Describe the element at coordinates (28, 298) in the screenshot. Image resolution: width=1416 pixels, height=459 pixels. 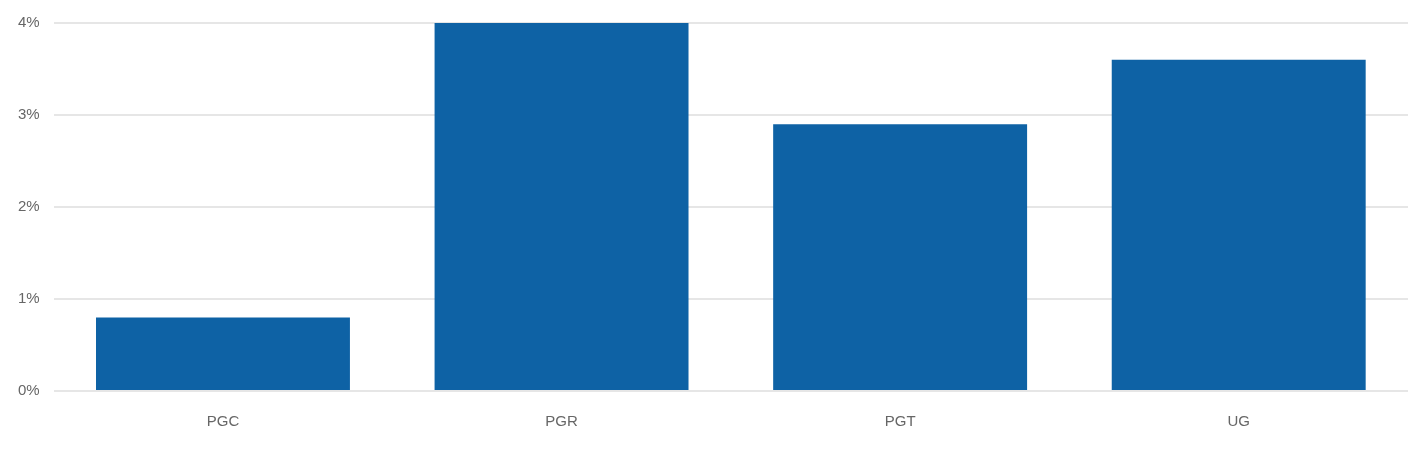
I see `y-tick-label: 1%` at that location.